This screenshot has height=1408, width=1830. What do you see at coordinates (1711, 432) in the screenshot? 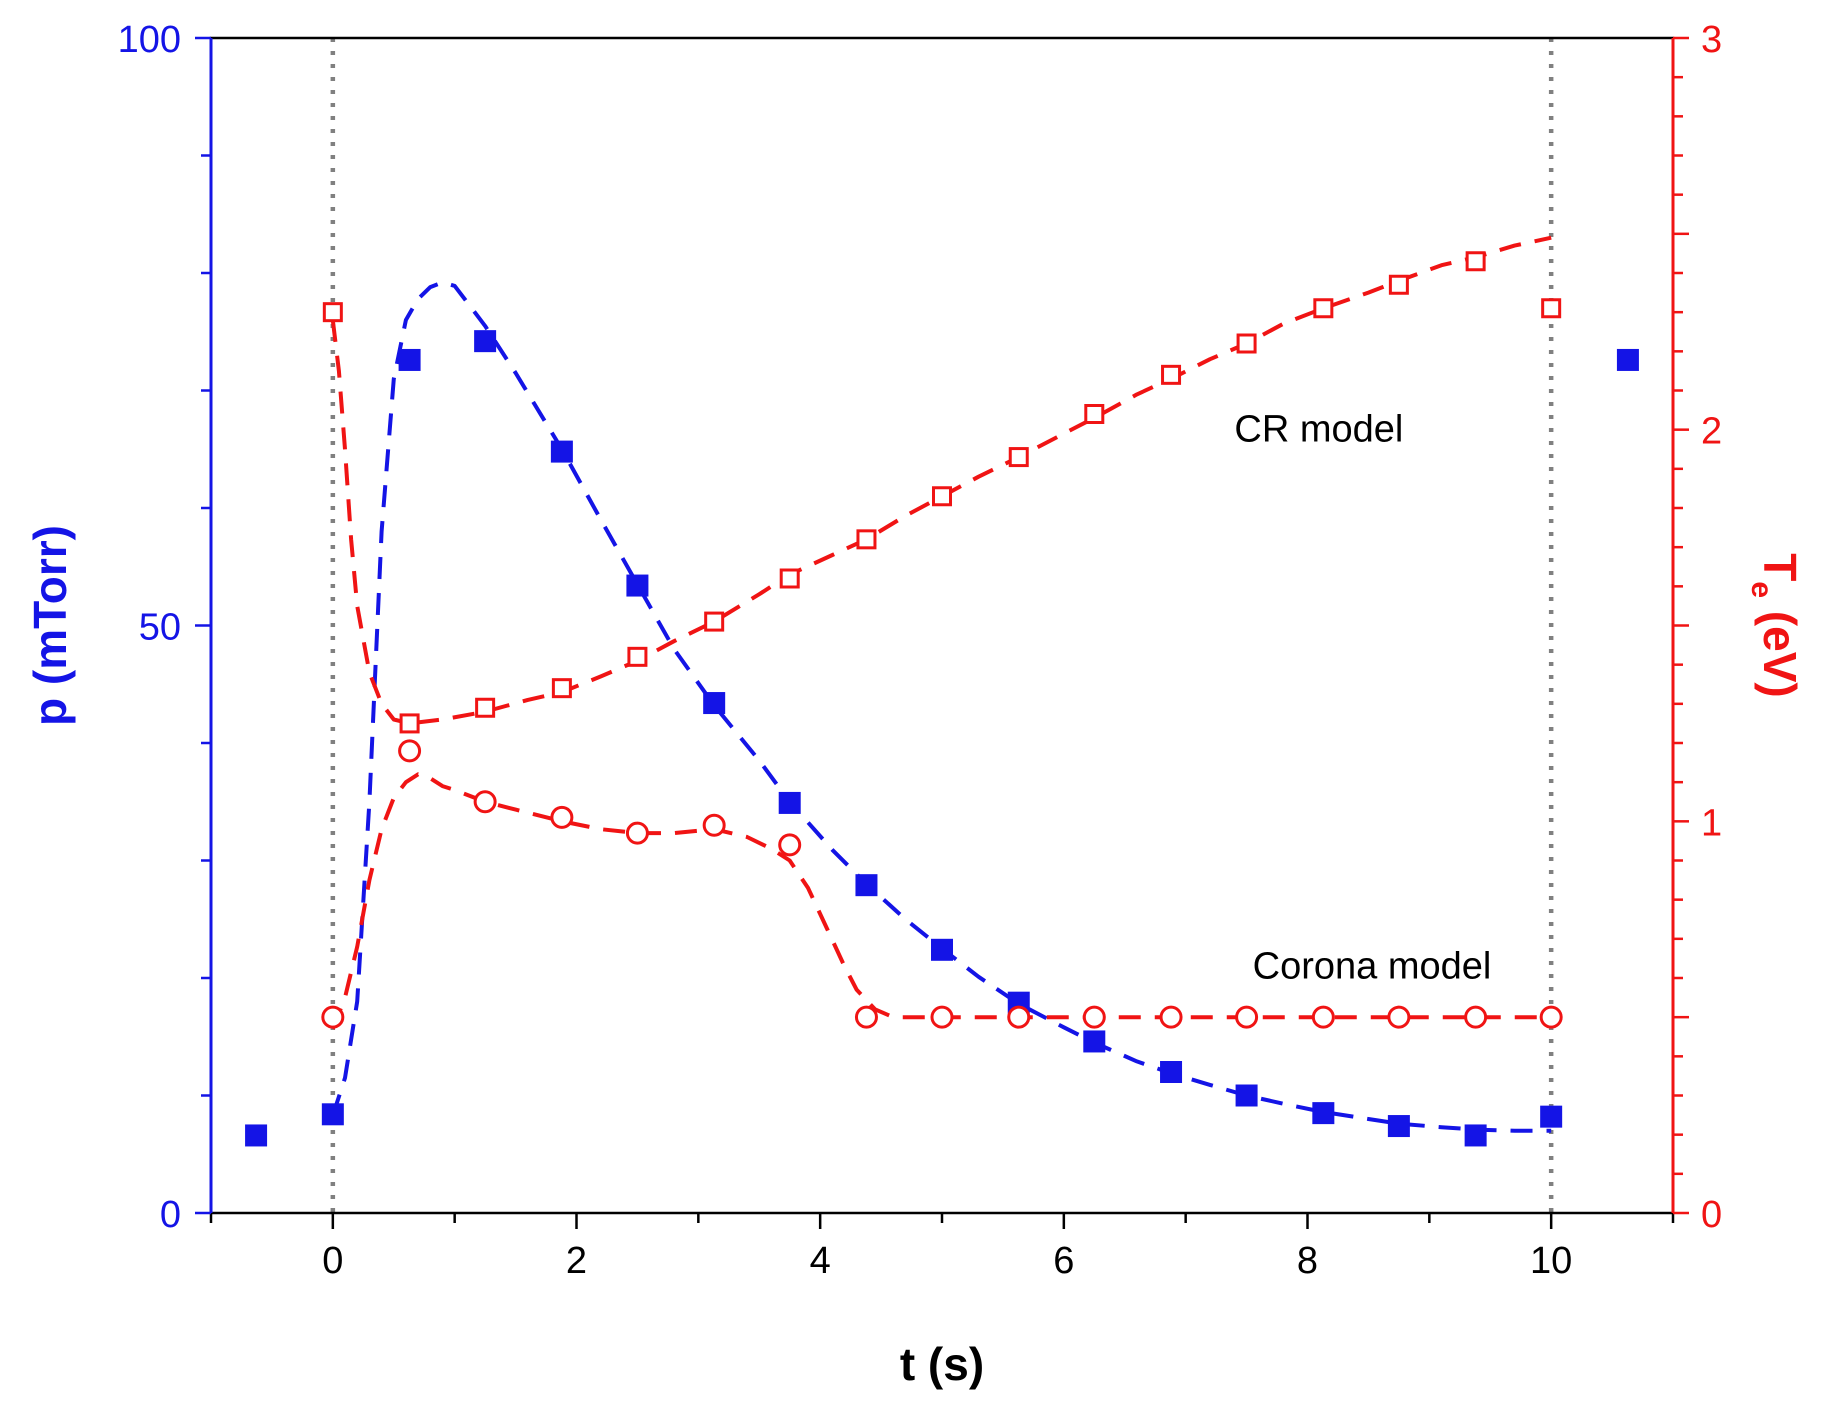
I see `right-tick-label: 2` at bounding box center [1711, 432].